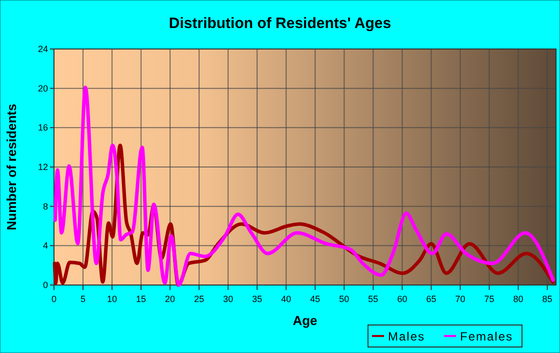 This screenshot has height=353, width=560. Describe the element at coordinates (431, 299) in the screenshot. I see `x-tick-label: 65` at that location.